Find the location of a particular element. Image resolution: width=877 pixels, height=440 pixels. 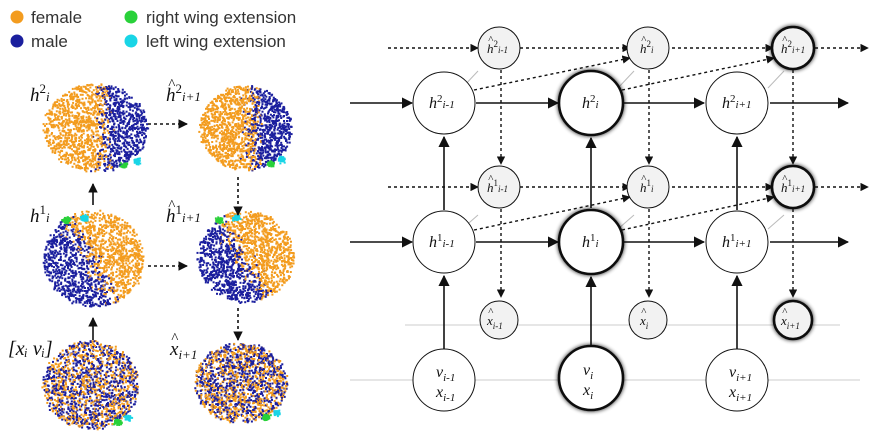

label-x-next: xi+1 ^ is located at coordinates (183, 346).